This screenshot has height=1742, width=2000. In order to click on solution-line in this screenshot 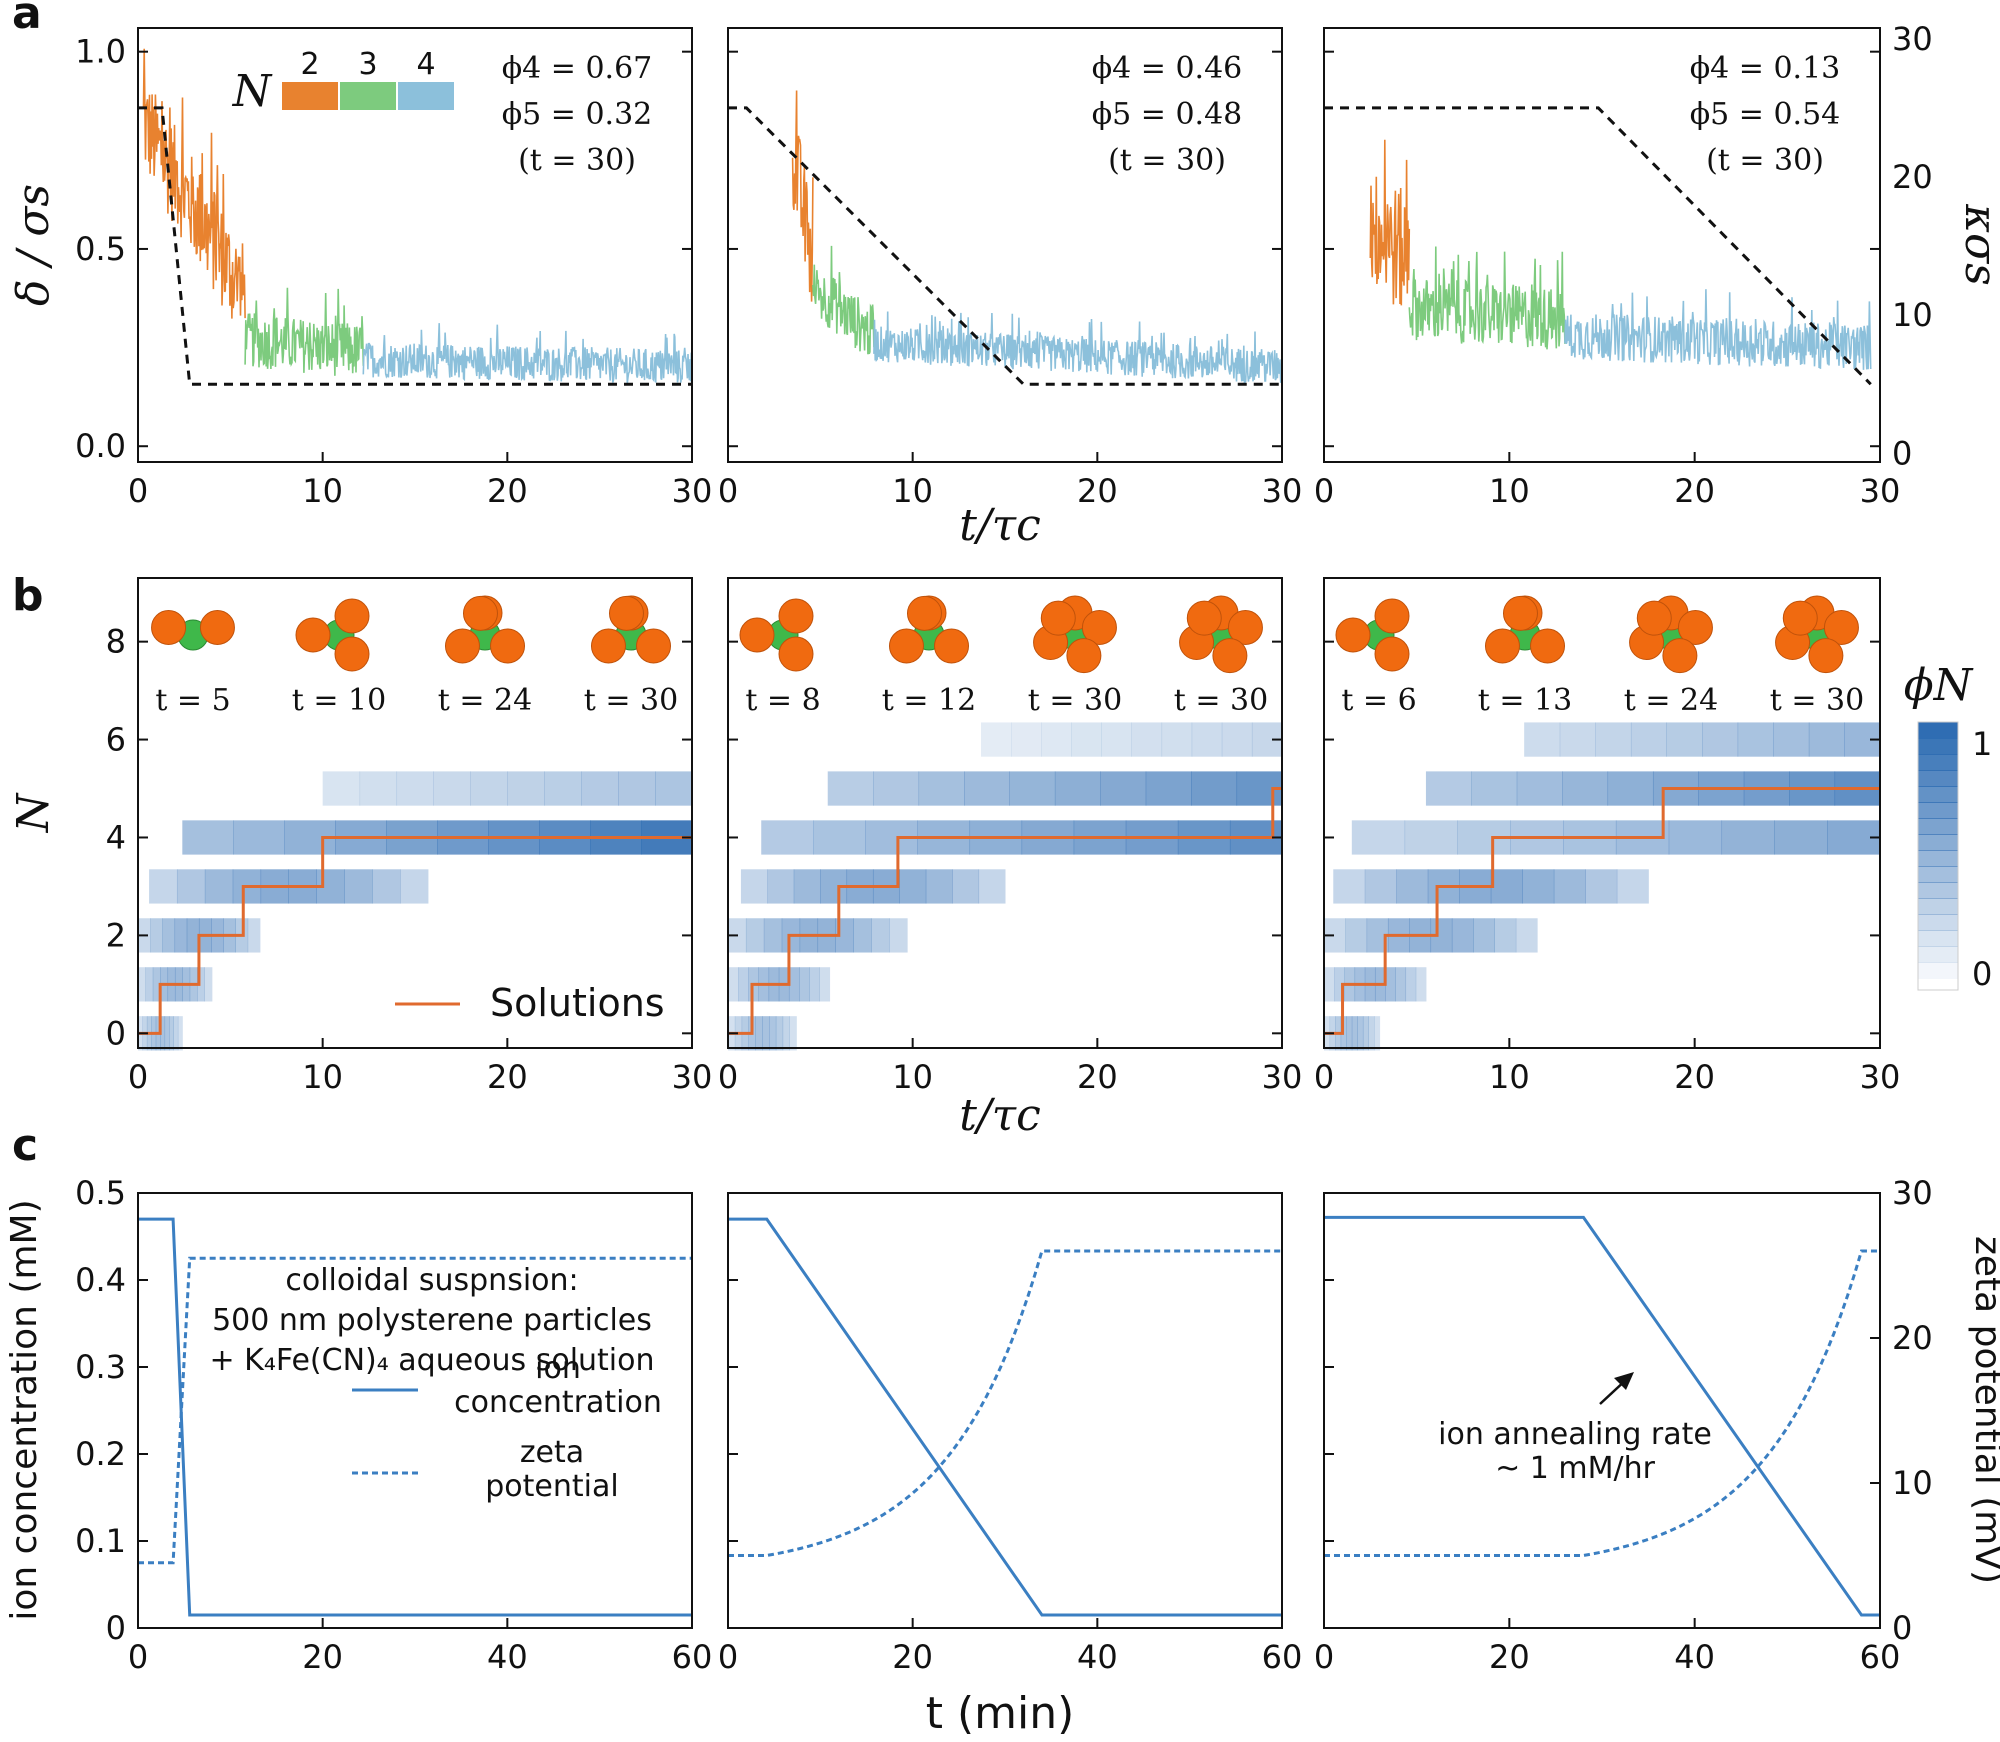, I will do `click(415, 935)`.